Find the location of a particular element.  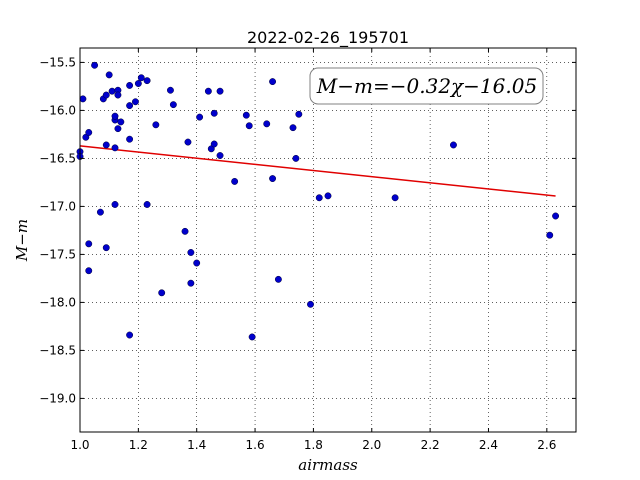

fit-line is located at coordinates (317, 171).